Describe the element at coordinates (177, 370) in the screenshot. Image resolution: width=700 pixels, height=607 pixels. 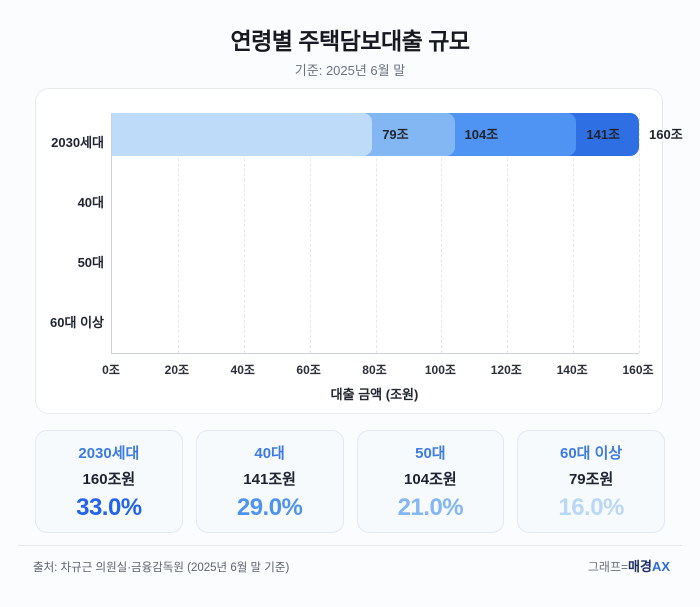
I see `x-tick: 20조` at that location.